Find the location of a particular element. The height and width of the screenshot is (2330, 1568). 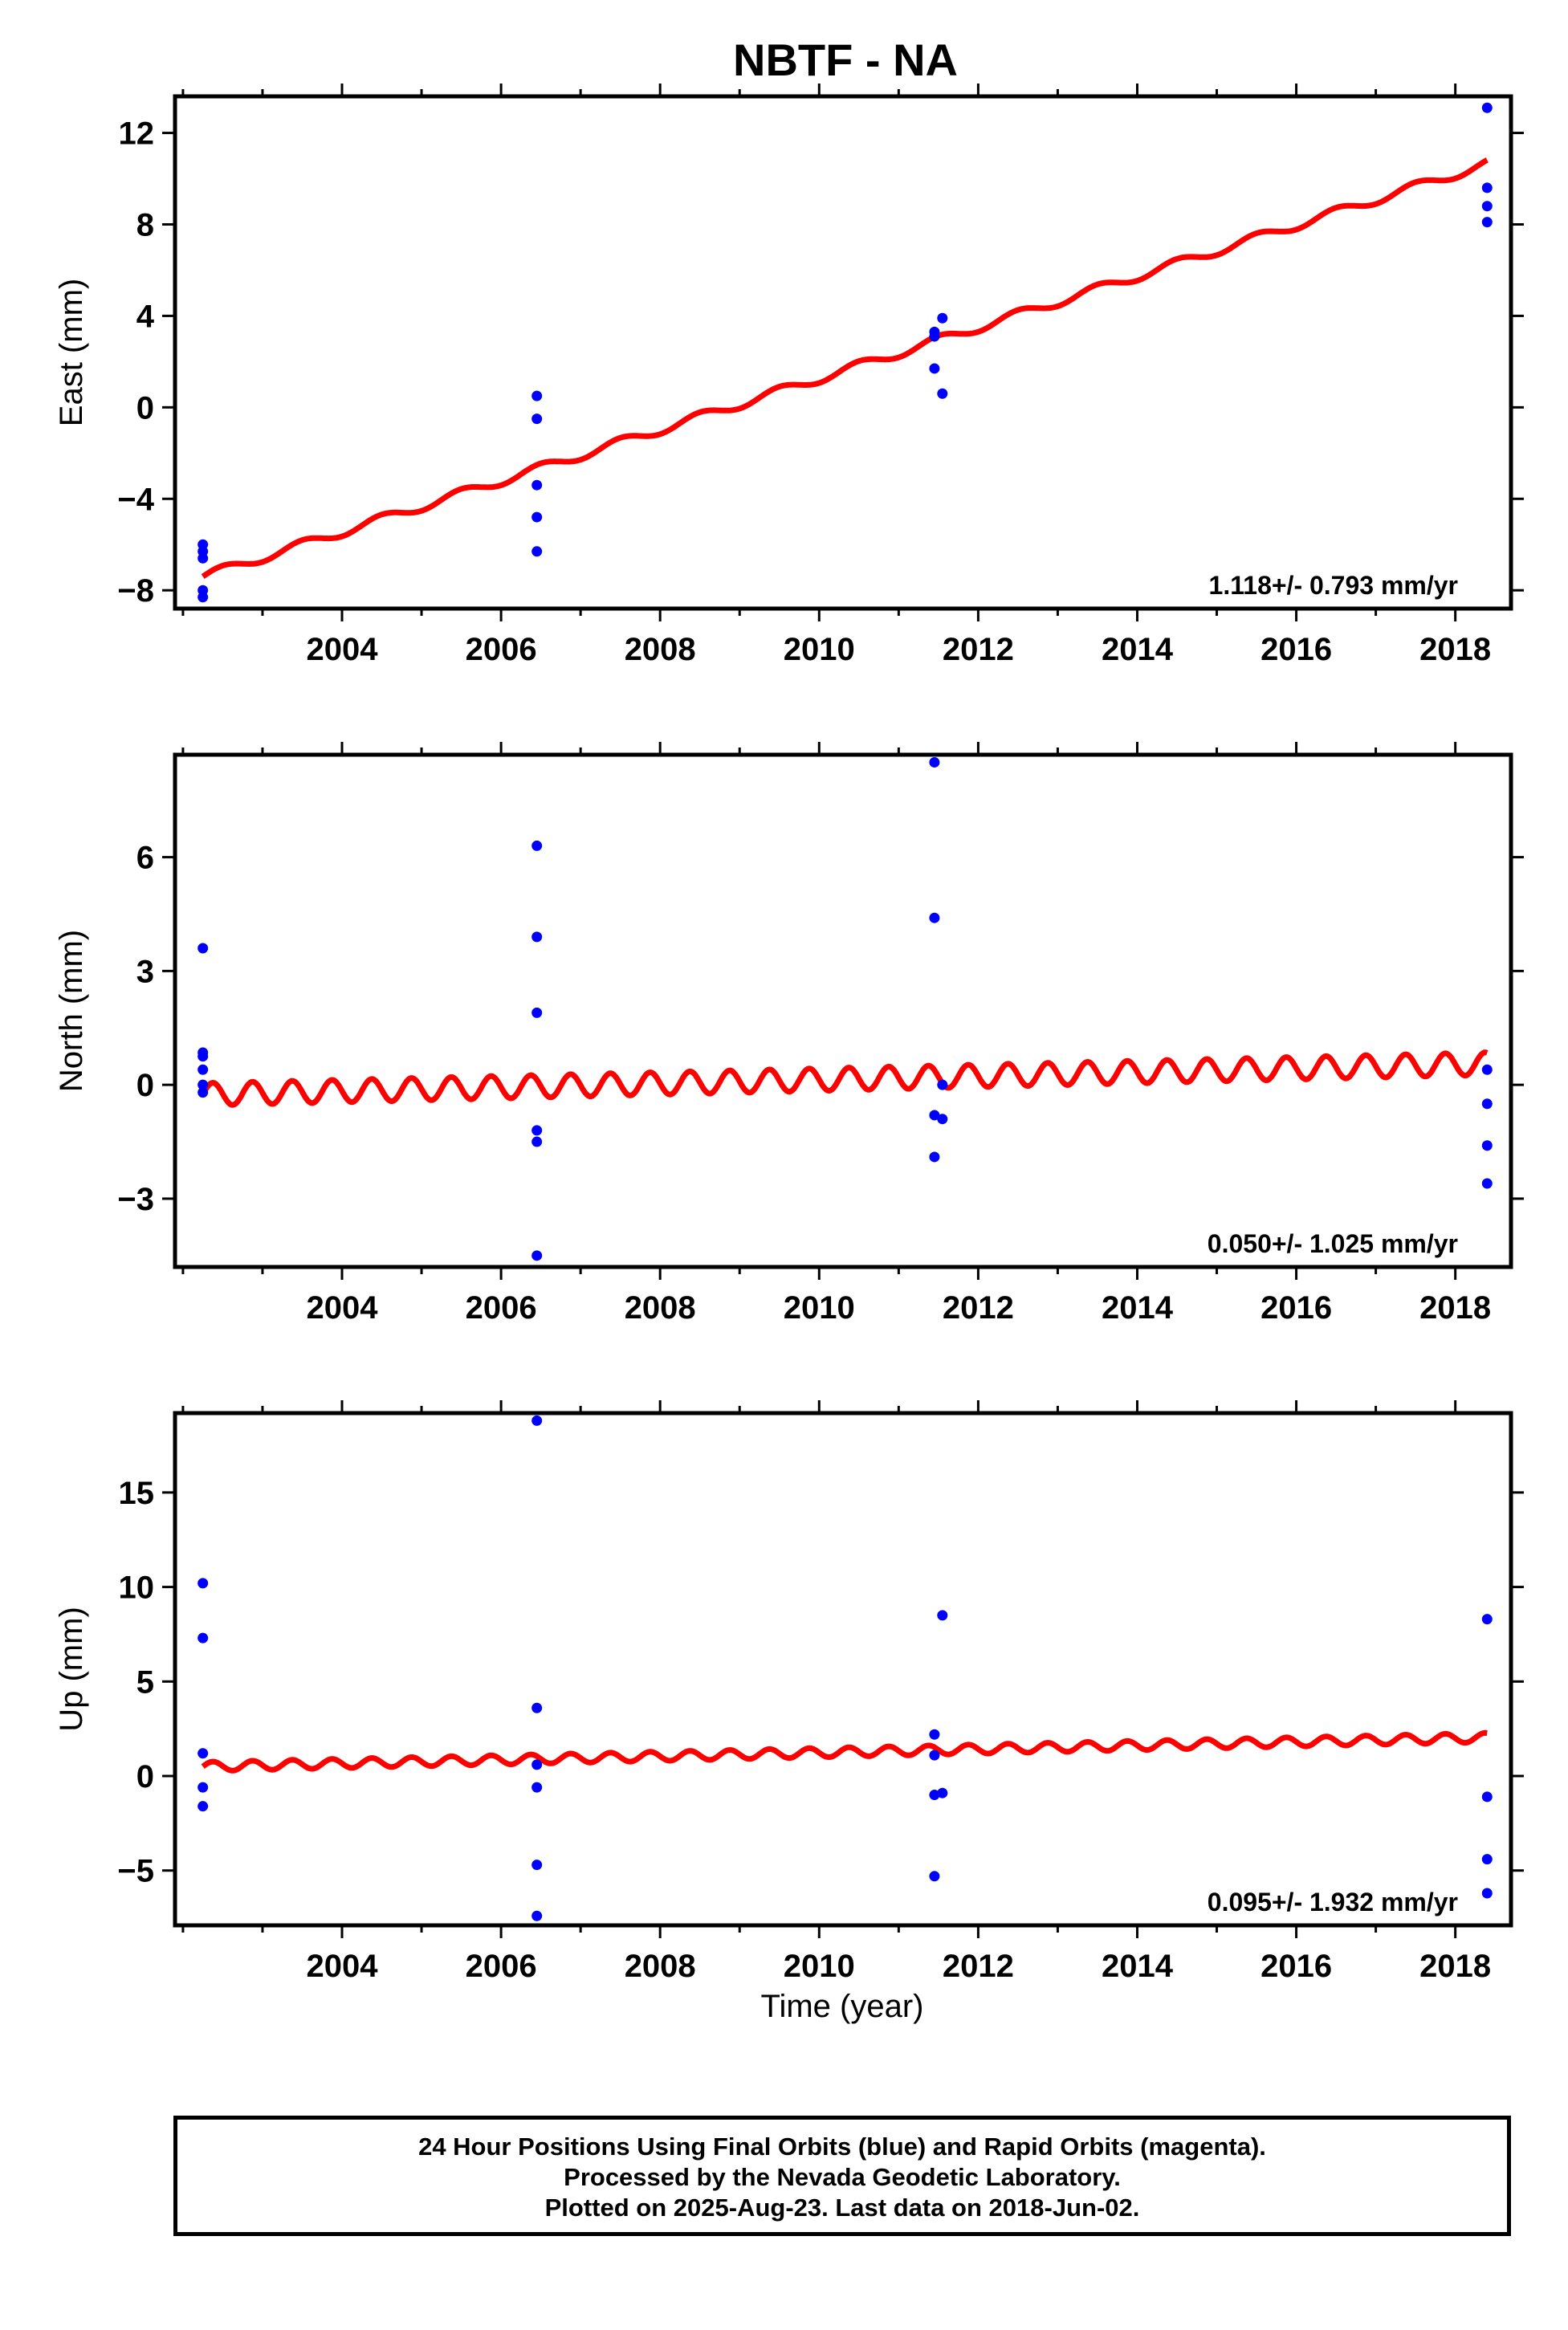

y-tick-label: −5 is located at coordinates (135, 1871).